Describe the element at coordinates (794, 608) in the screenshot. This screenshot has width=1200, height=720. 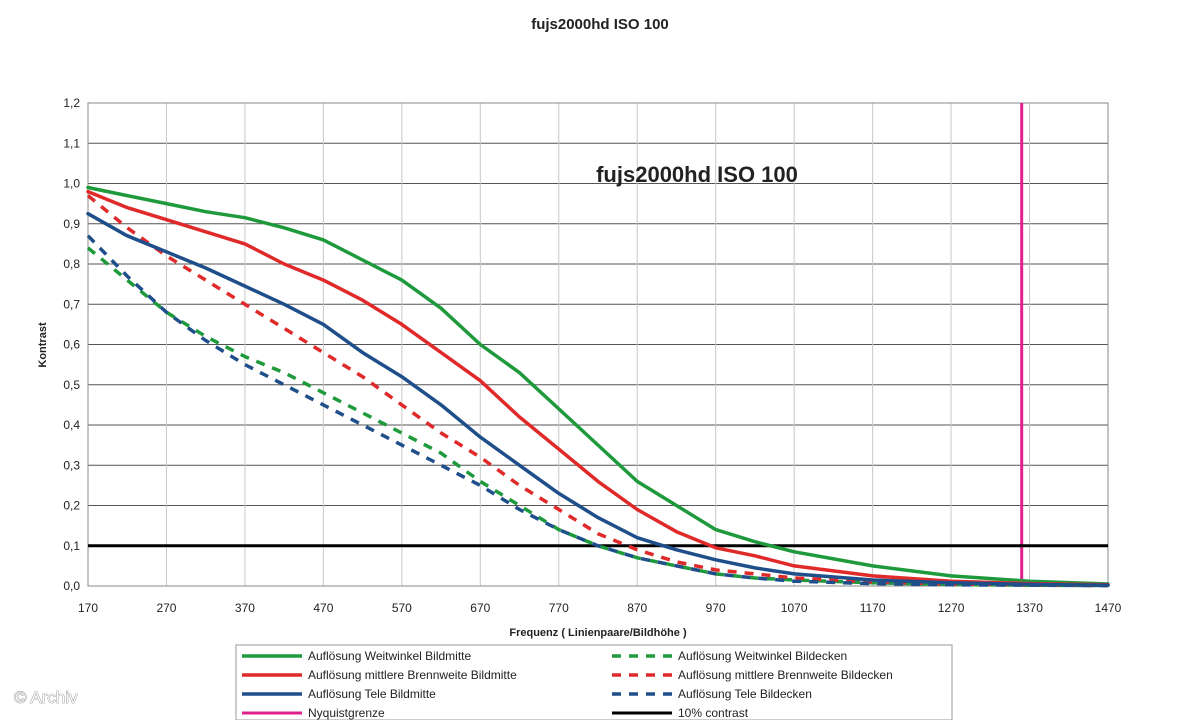
I see `x-tick-label: 1070` at that location.